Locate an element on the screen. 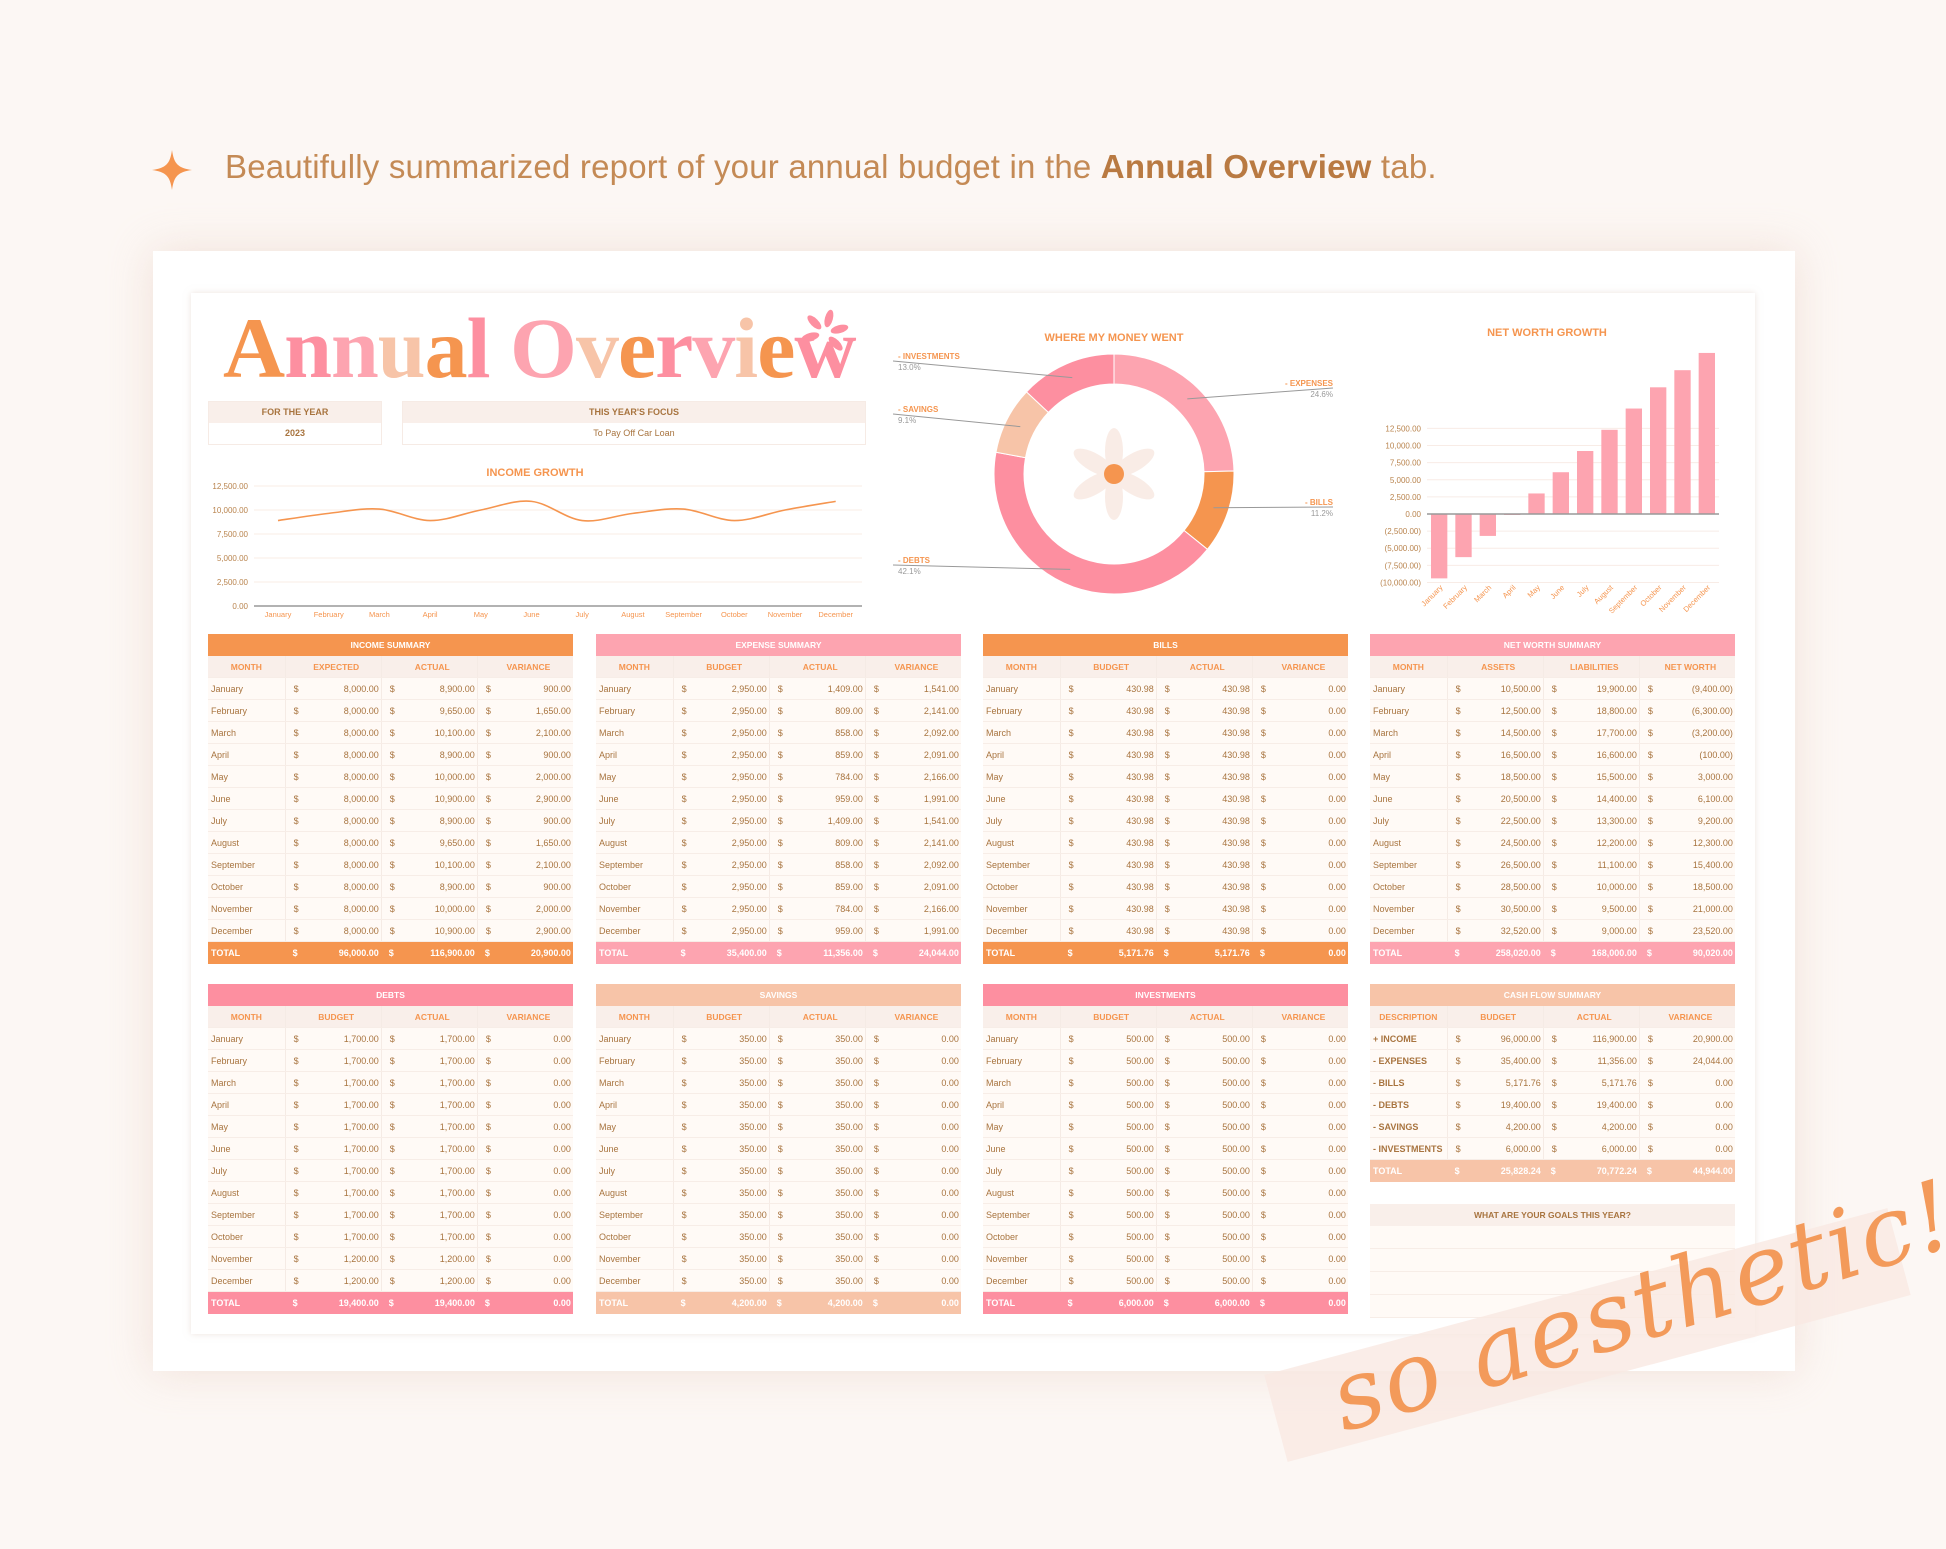 The height and width of the screenshot is (1549, 1946). value-cell: $23,520.00 is located at coordinates (1686, 930).